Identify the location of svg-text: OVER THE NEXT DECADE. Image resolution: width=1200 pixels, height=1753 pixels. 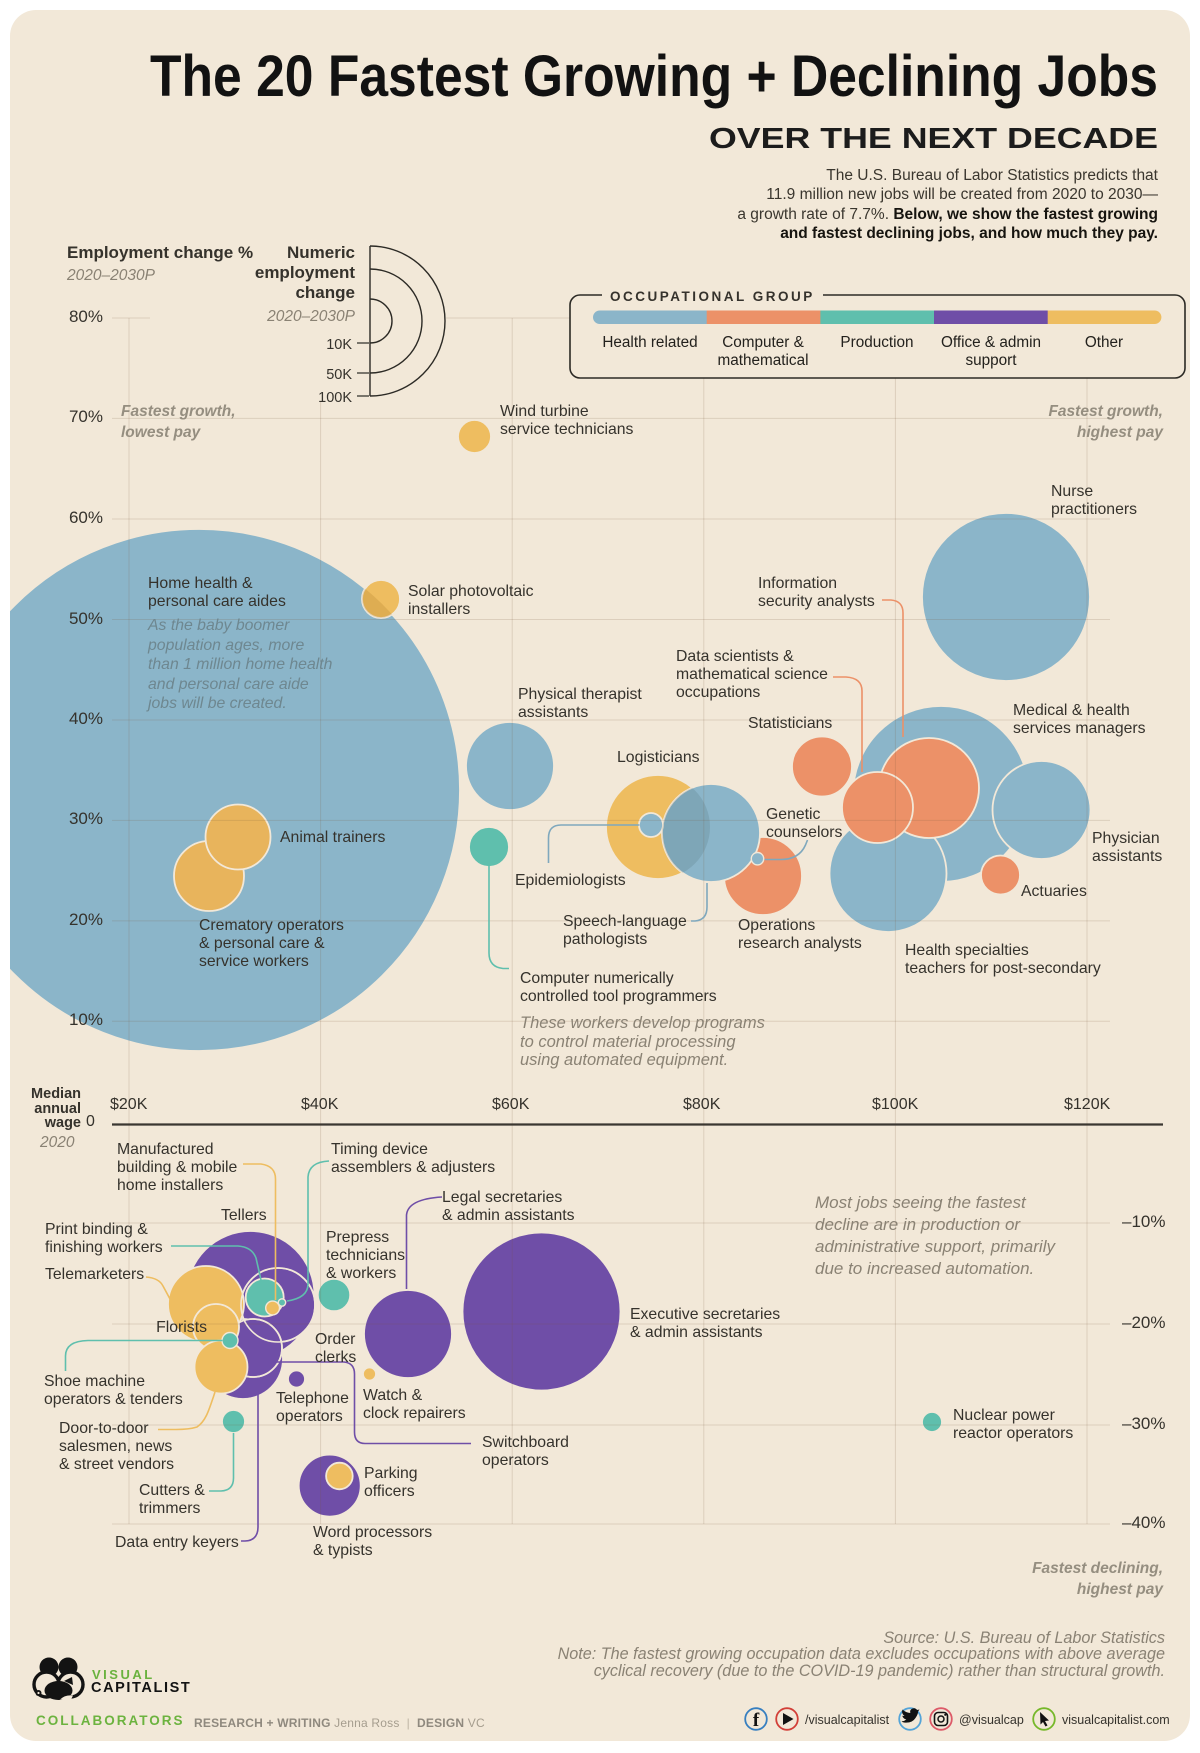
(933, 139).